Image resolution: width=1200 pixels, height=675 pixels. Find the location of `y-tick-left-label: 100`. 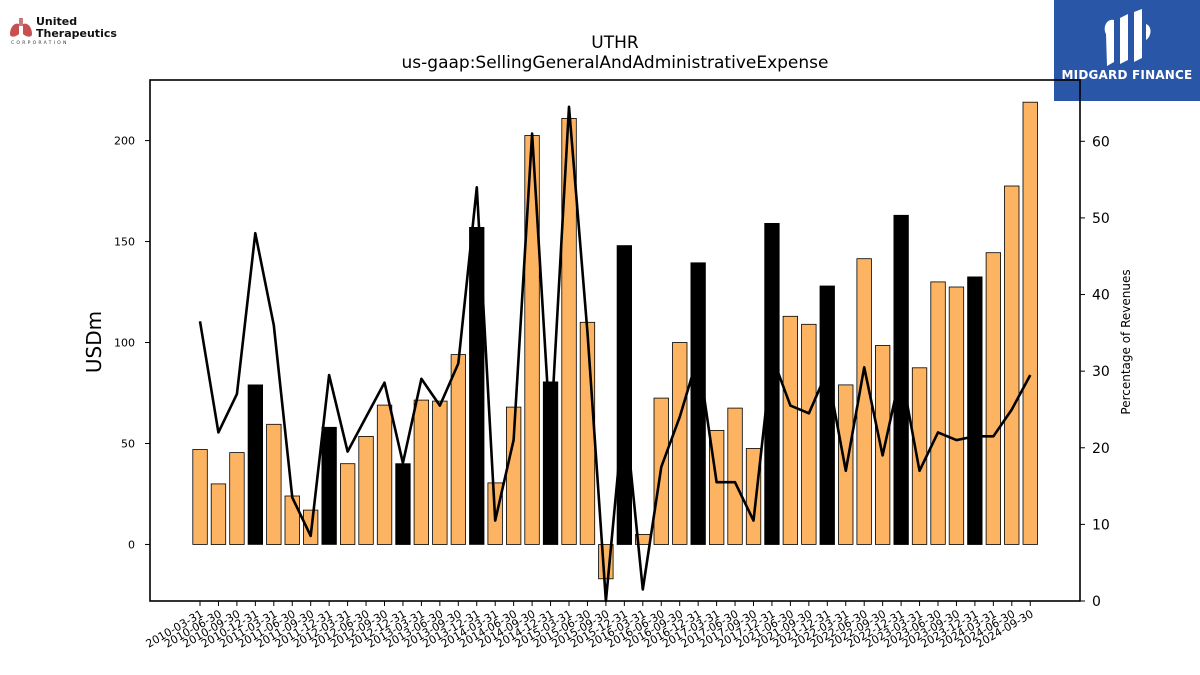

y-tick-left-label: 100 is located at coordinates (124, 343).